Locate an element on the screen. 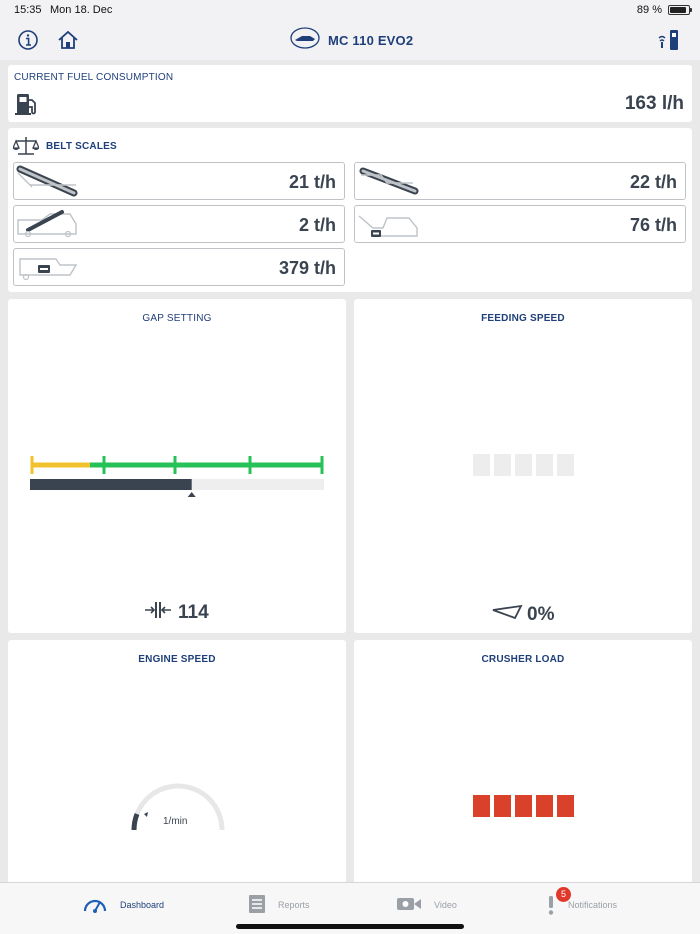 The height and width of the screenshot is (934, 700). conveyor-belt-2-icon is located at coordinates (389, 181).